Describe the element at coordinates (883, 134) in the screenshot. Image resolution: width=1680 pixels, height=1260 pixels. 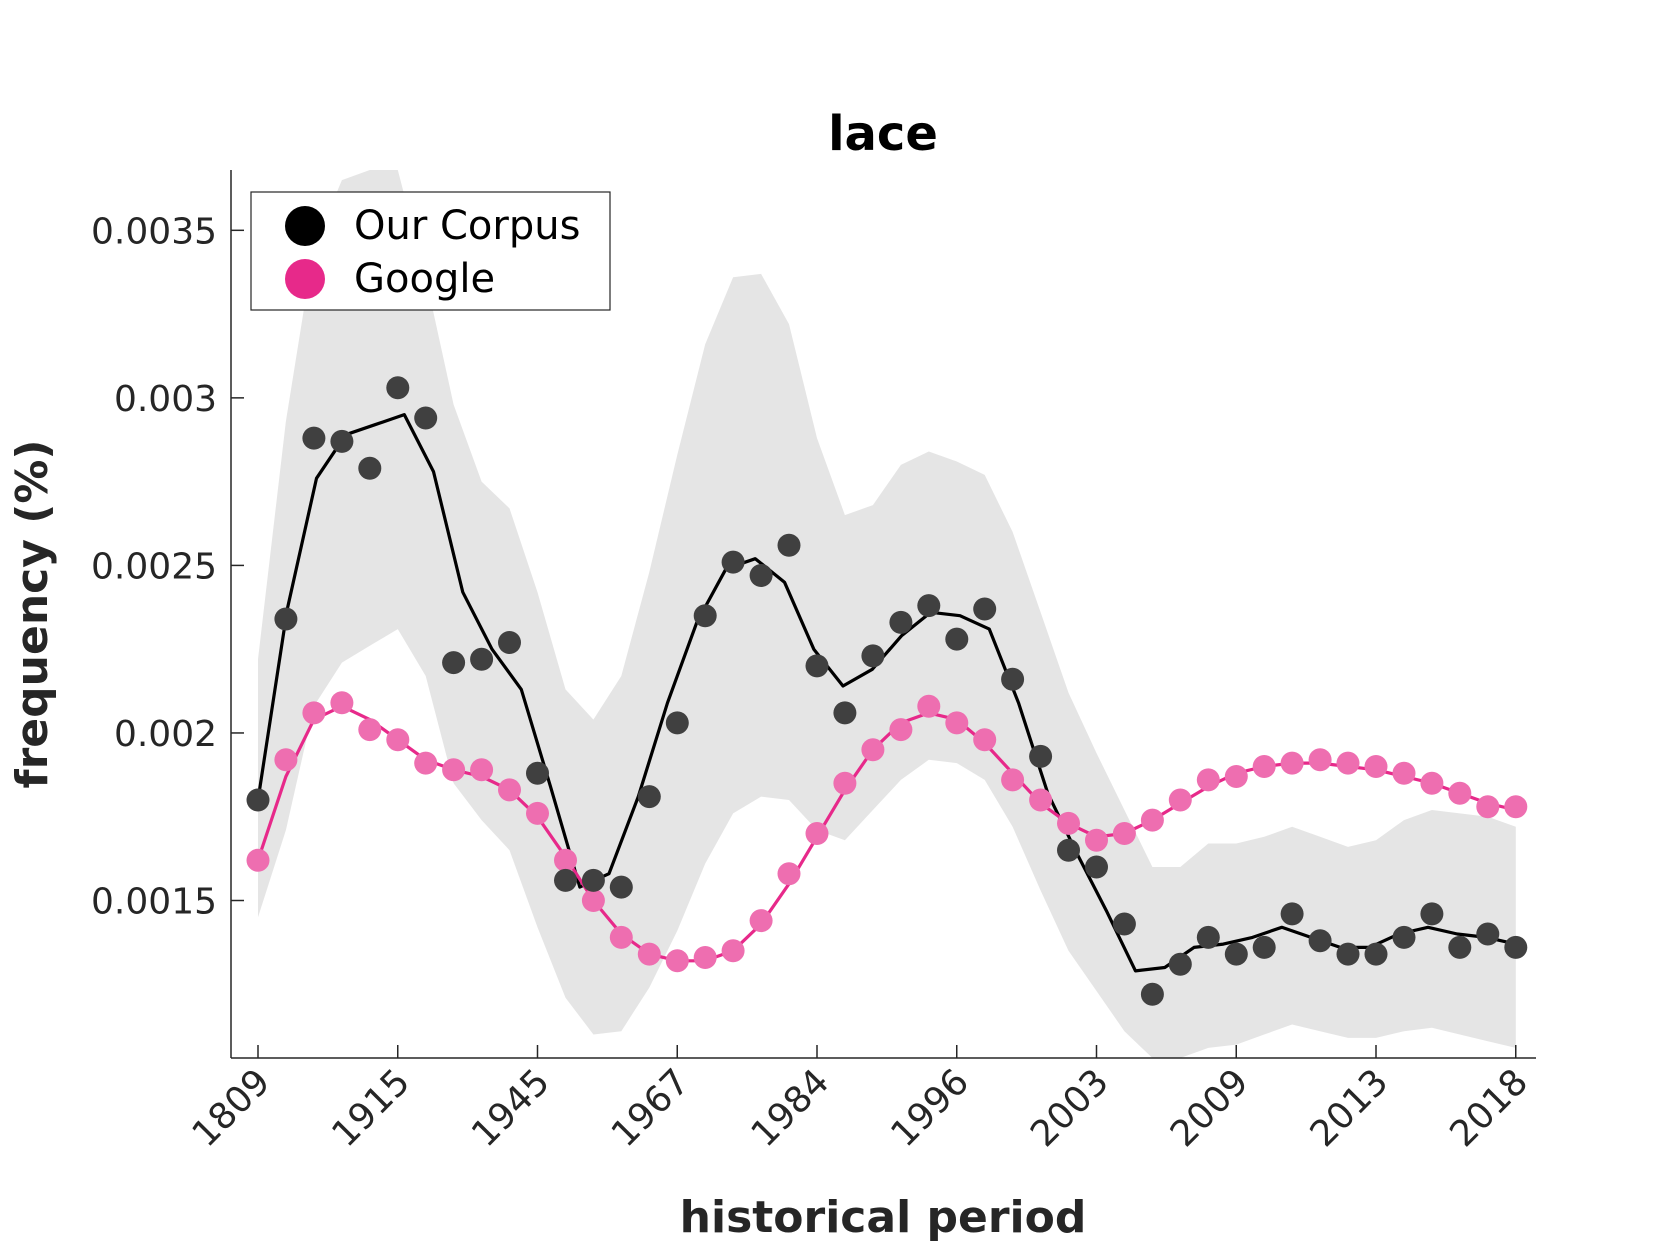
I see `chart-title: lace` at that location.